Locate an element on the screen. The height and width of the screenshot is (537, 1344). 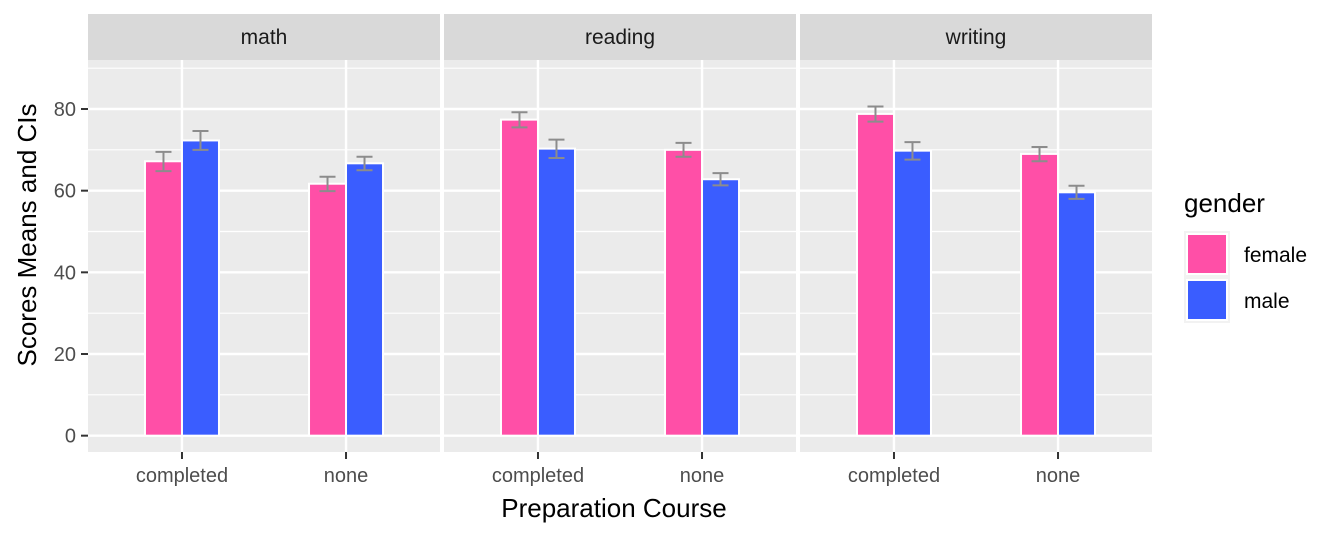
legend-title: gender is located at coordinates (1224, 203).